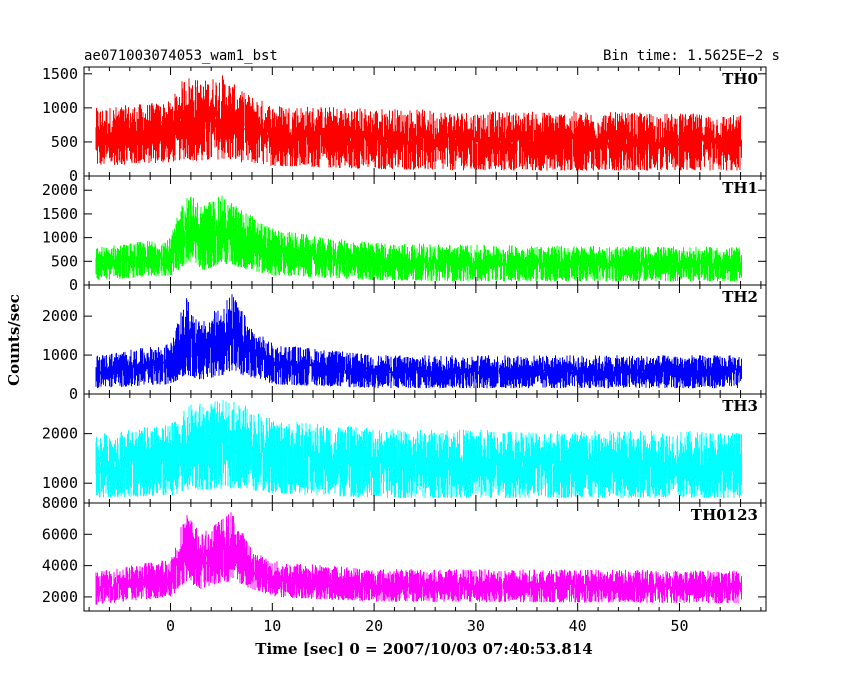 Image resolution: width=850 pixels, height=680 pixels. I want to click on series-th3-trace, so click(418, 449).